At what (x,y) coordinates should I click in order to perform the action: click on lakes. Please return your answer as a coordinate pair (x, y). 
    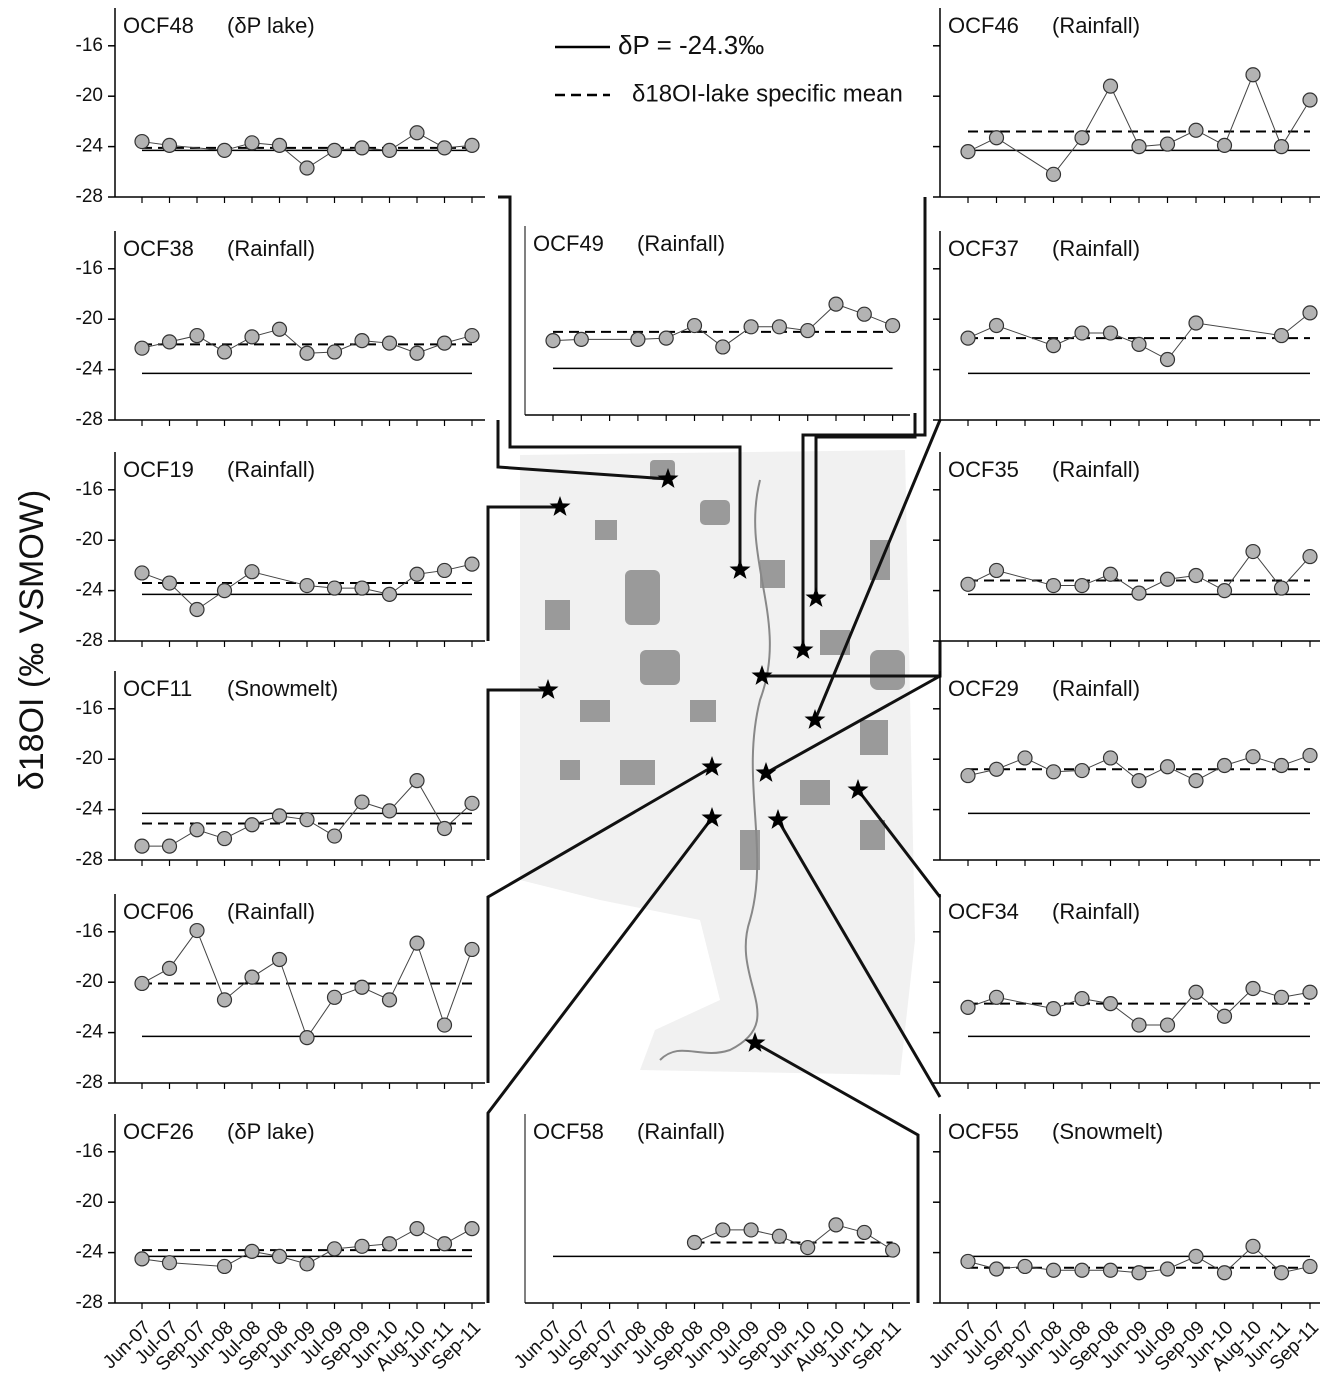
    Looking at the image, I should click on (725, 665).